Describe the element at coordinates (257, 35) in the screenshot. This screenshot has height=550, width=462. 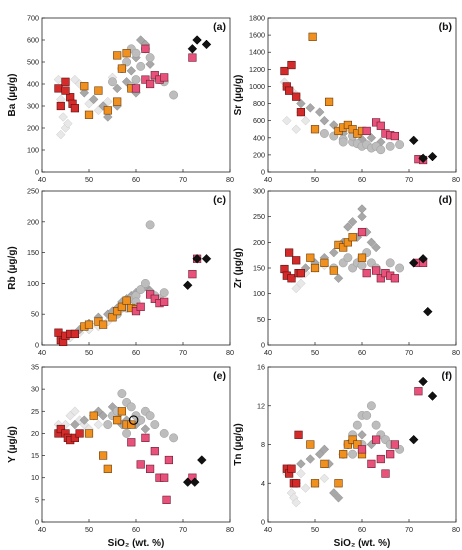
I see `y-tick-label: 1600` at that location.